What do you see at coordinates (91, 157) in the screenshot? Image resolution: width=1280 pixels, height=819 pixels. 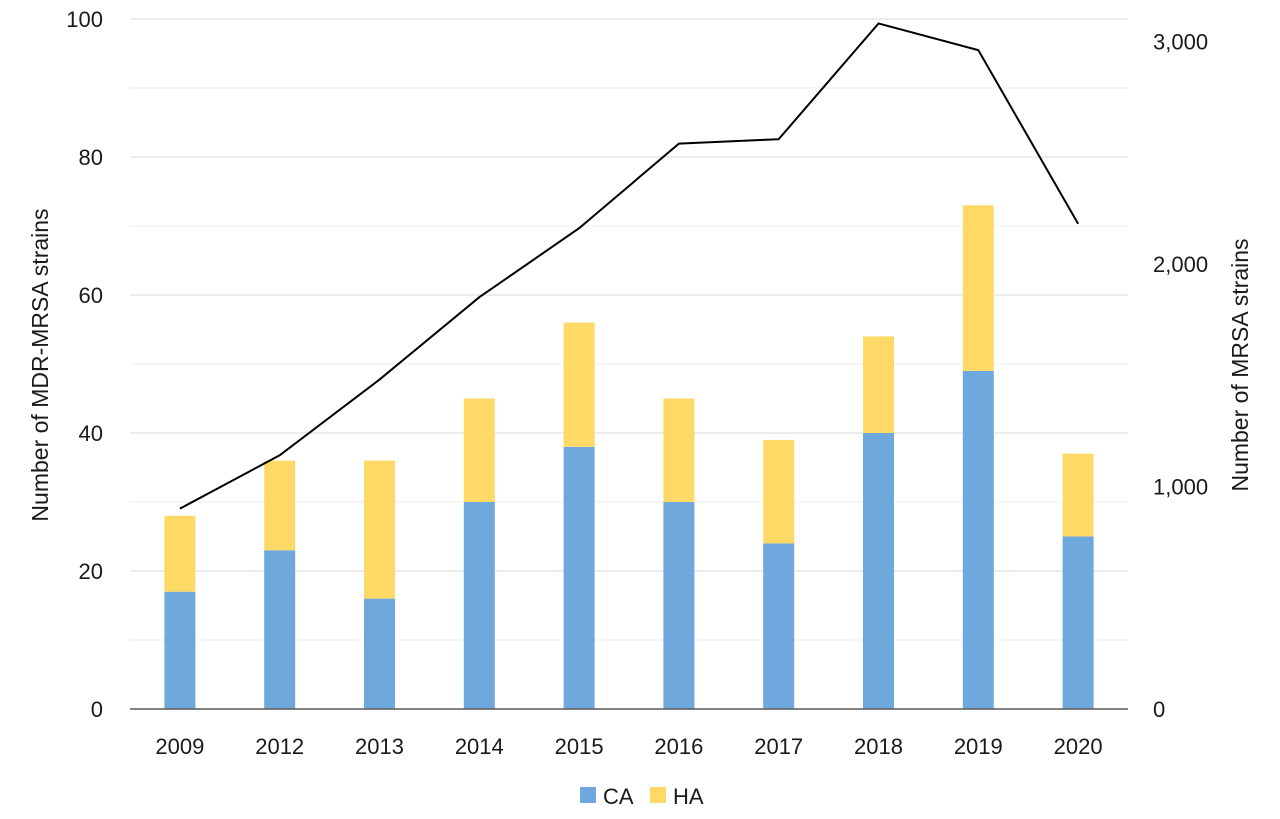 I see `y-left-tick-label: 80` at bounding box center [91, 157].